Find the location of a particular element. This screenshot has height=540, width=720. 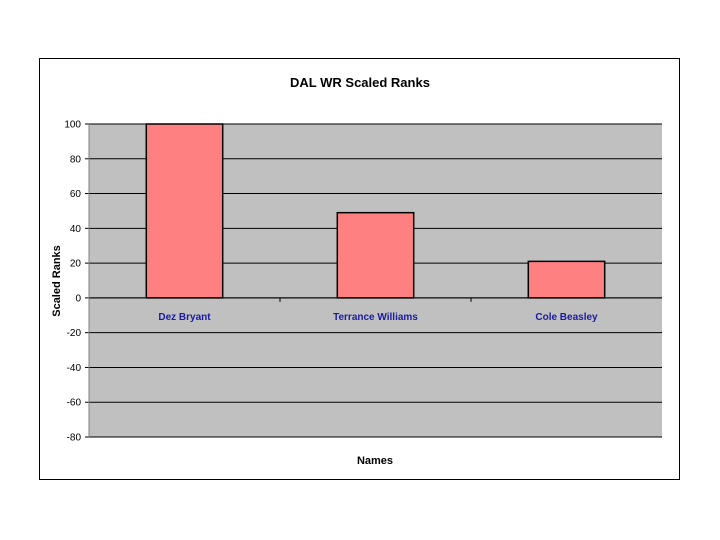

y-tick-label: 40 is located at coordinates (76, 229).